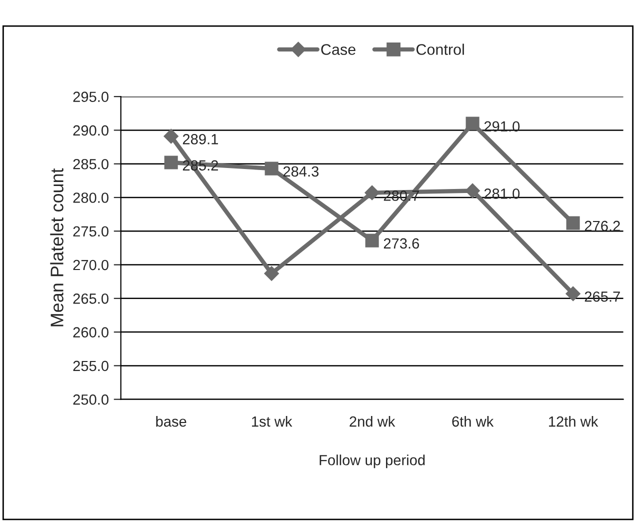  What do you see at coordinates (90, 265) in the screenshot?
I see `y-tick-label: 270.0` at bounding box center [90, 265].